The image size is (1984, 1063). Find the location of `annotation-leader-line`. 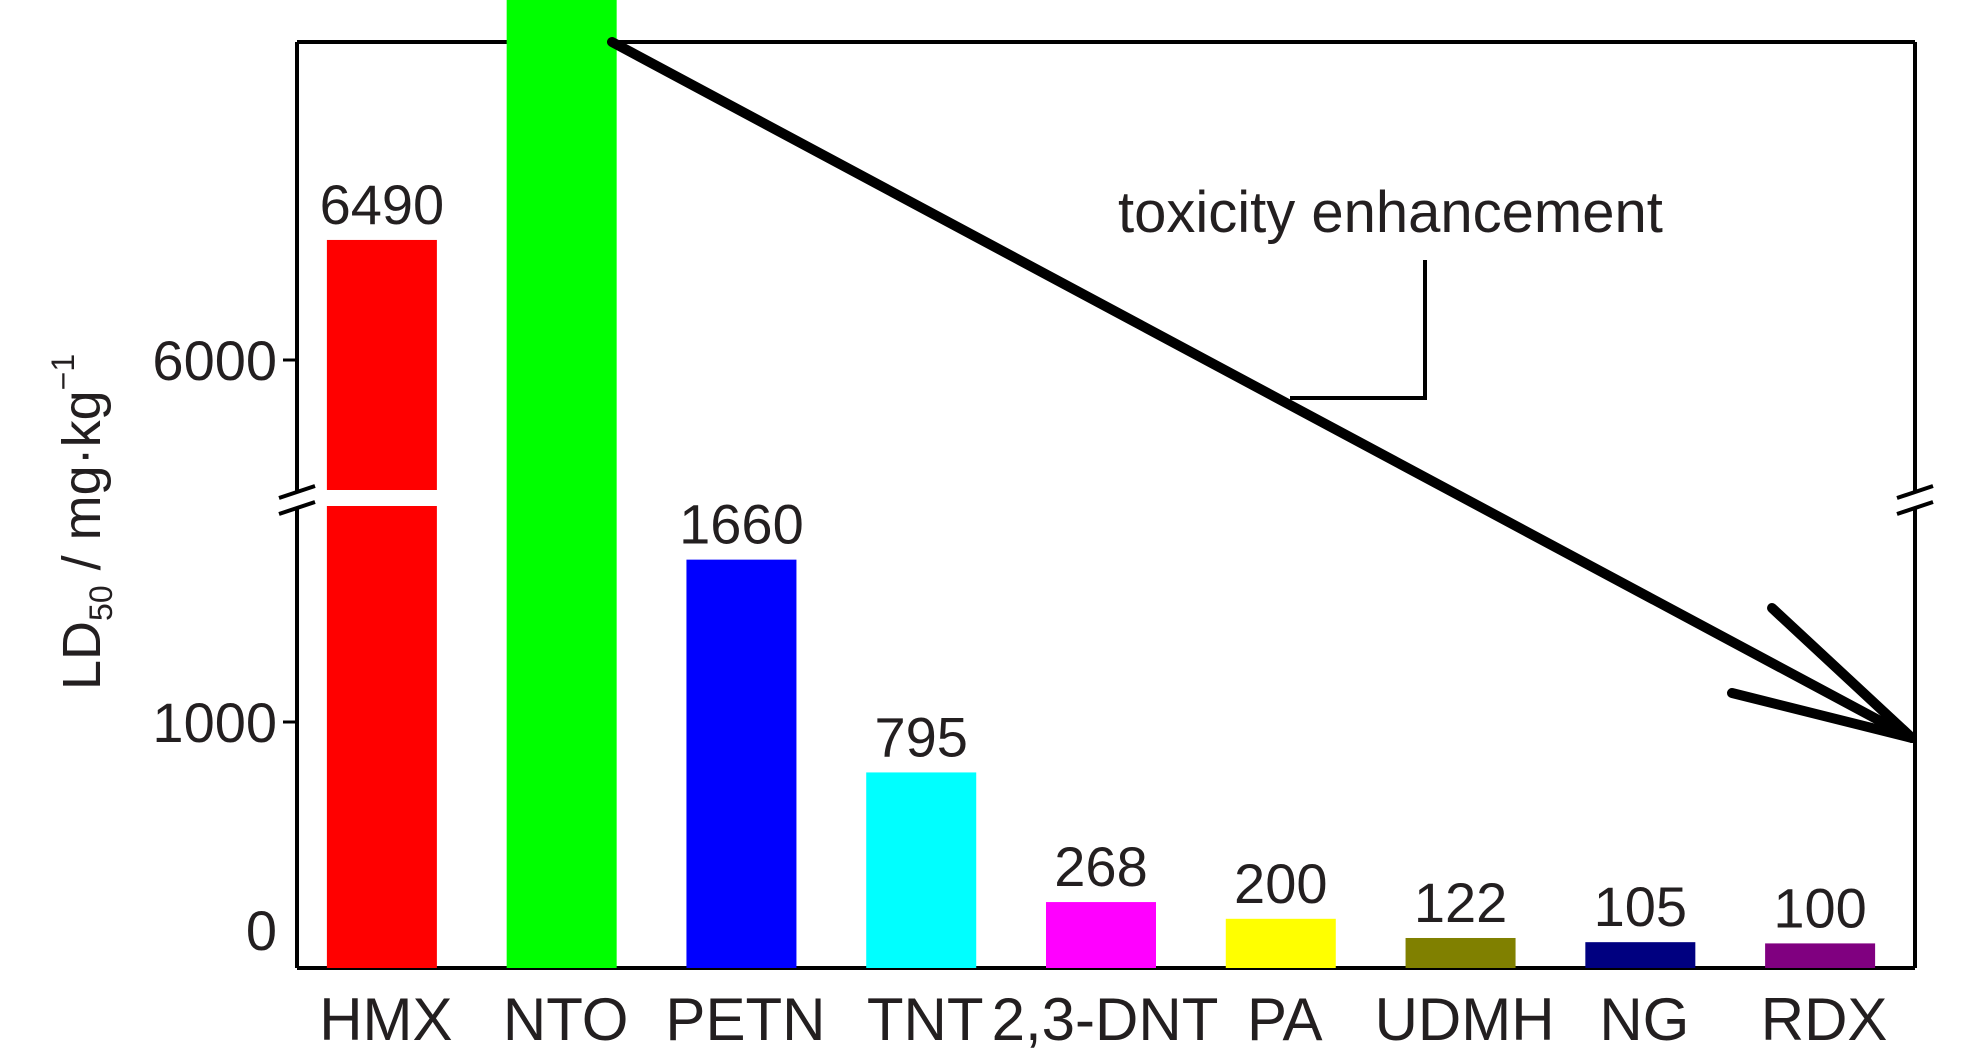

annotation-leader-line is located at coordinates (1358, 330).